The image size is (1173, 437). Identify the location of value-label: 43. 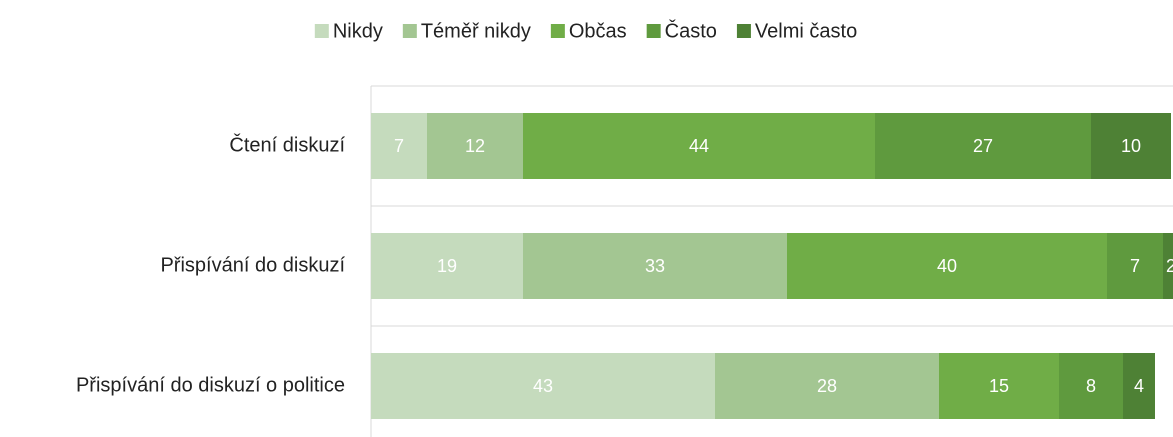
(543, 386).